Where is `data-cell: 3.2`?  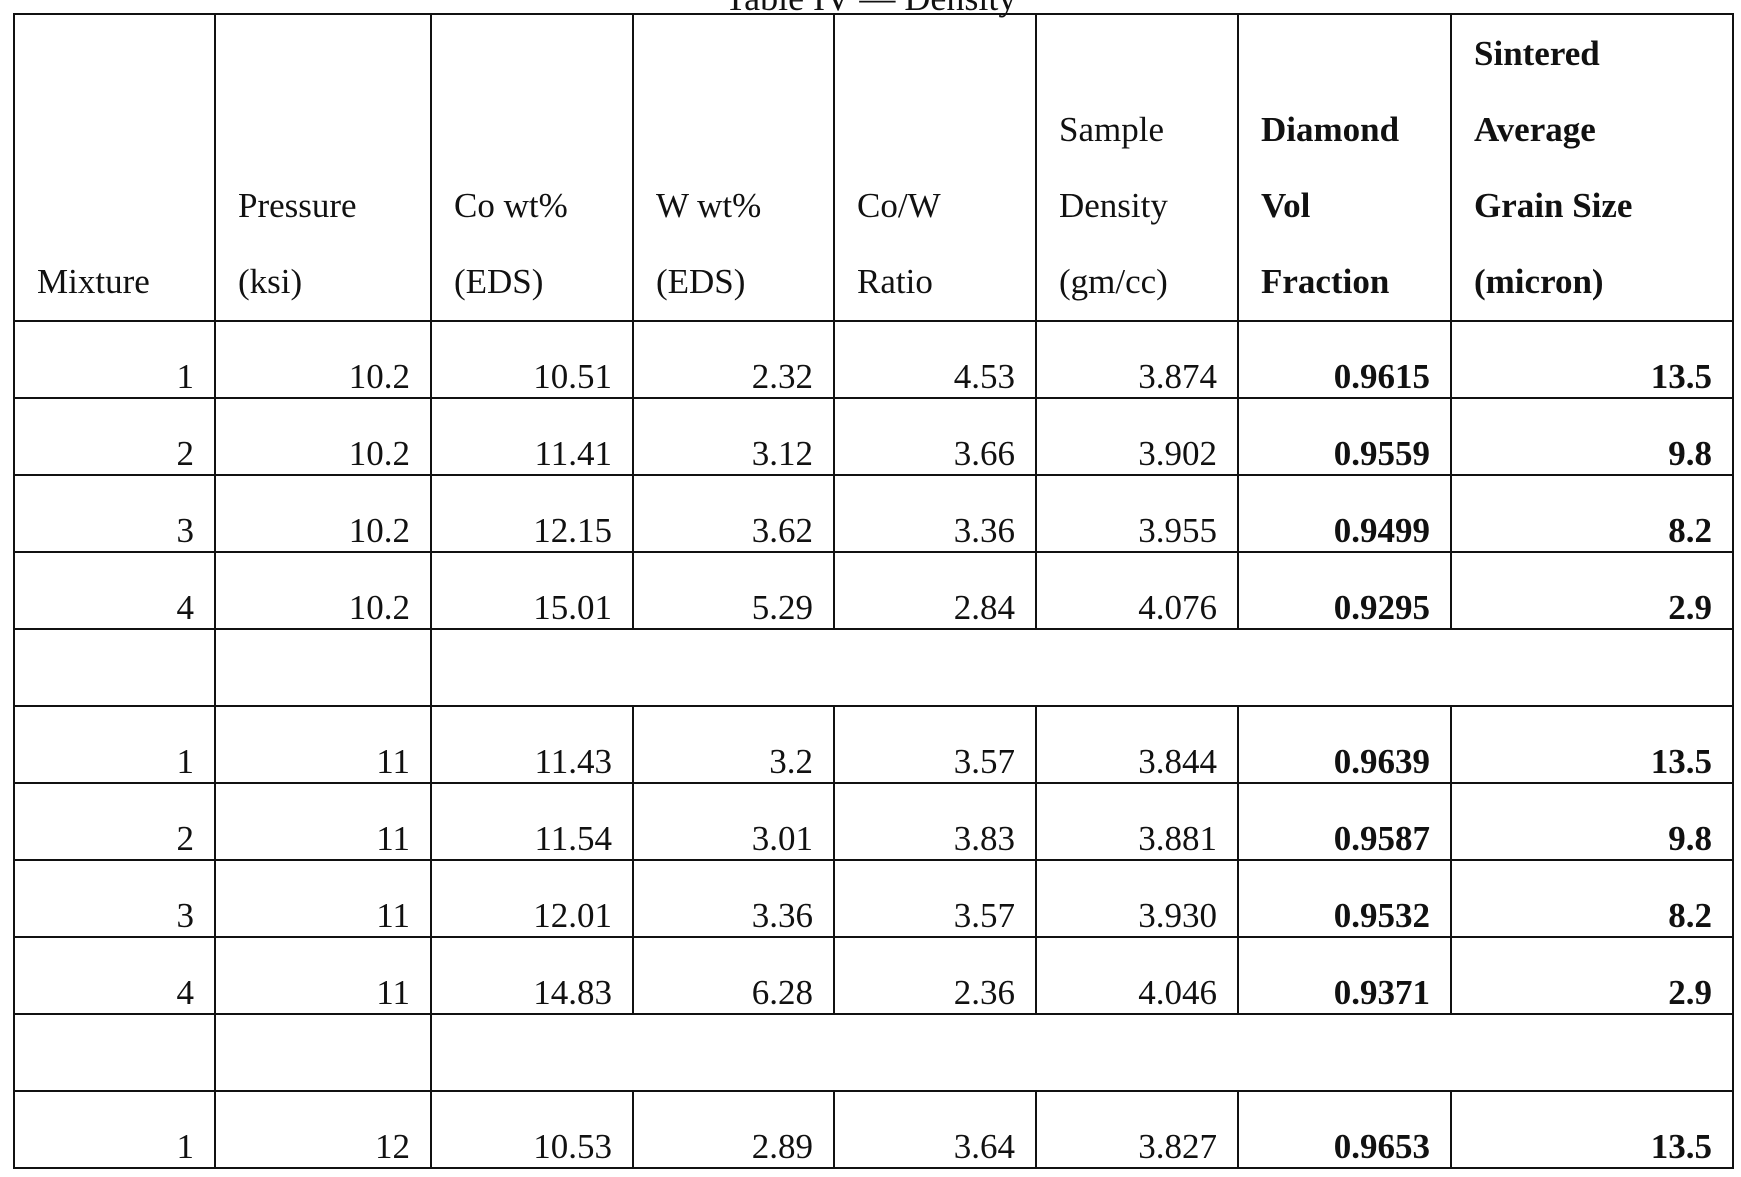
data-cell: 3.2 is located at coordinates (733, 744).